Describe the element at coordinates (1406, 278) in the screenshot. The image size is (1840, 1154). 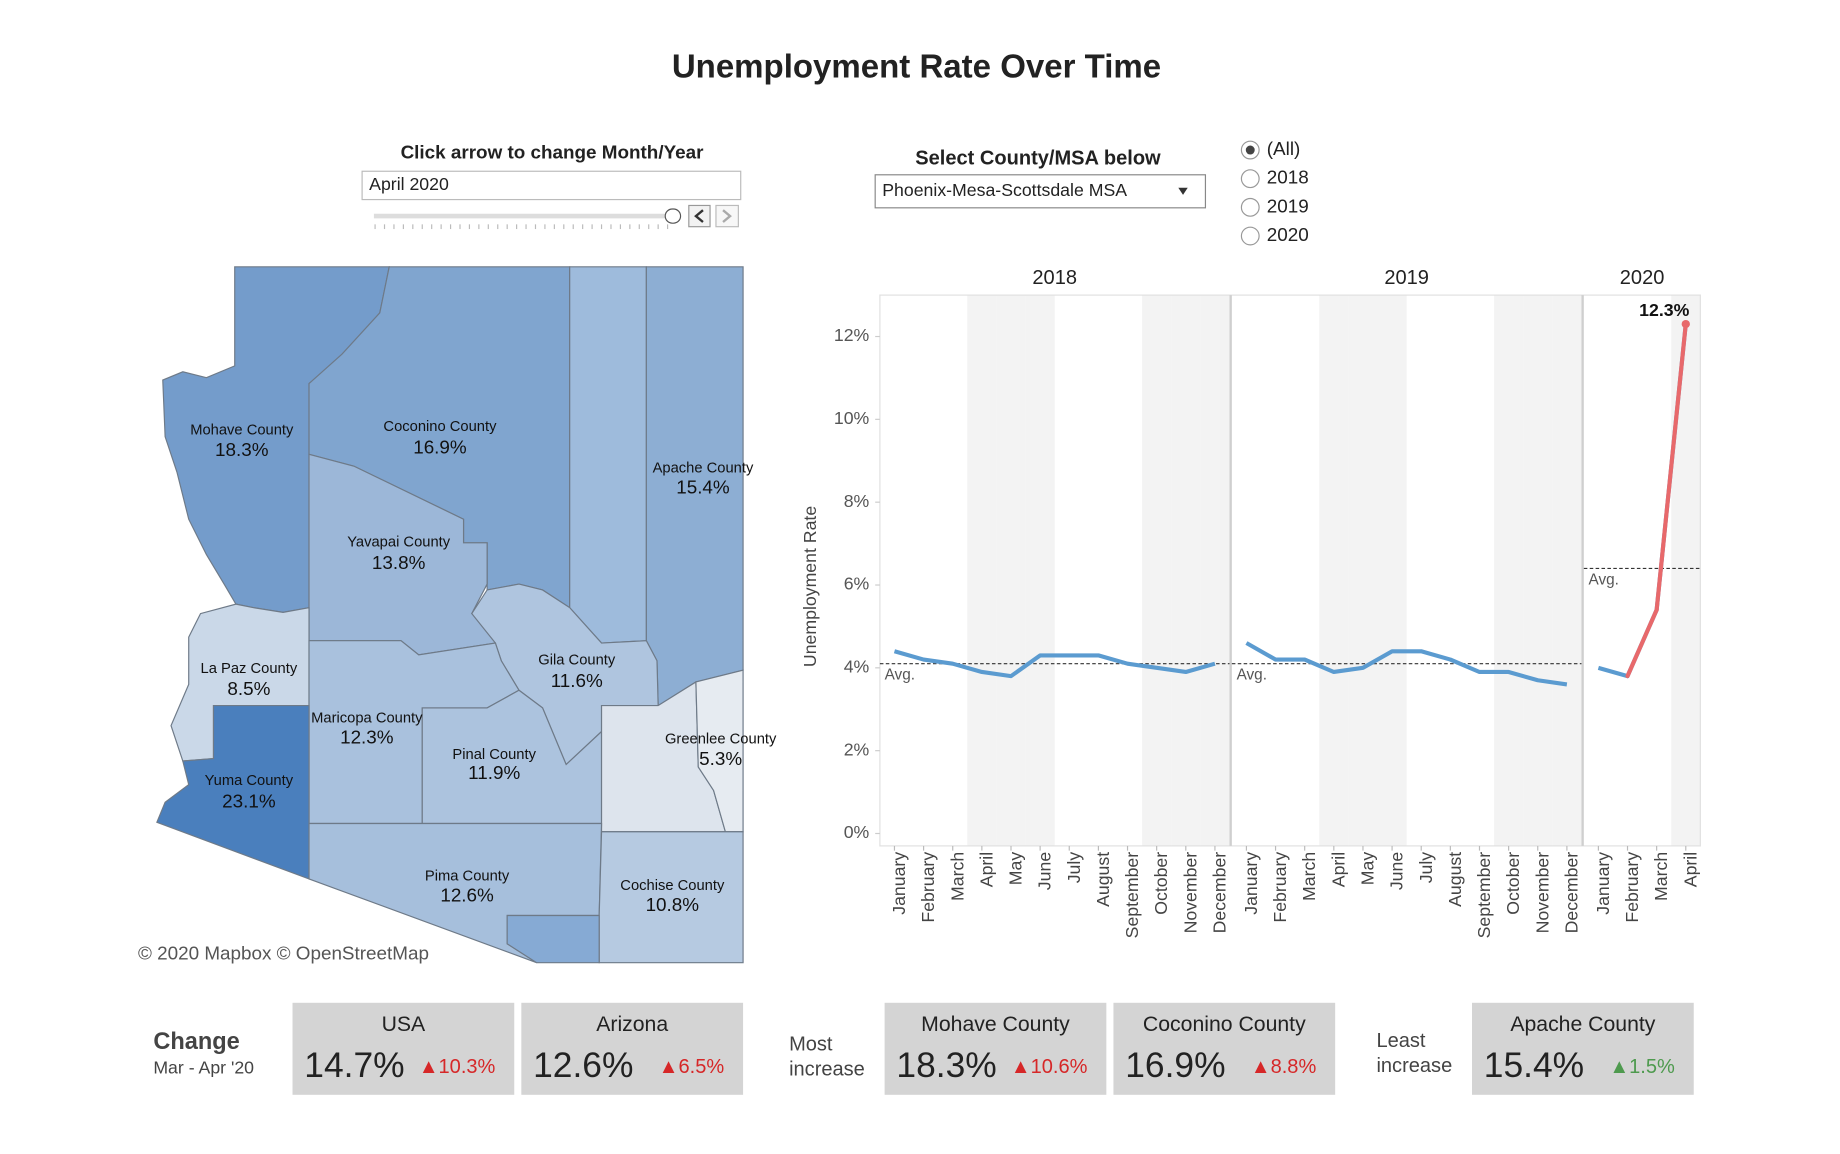
I see `panel-header: 2019` at that location.